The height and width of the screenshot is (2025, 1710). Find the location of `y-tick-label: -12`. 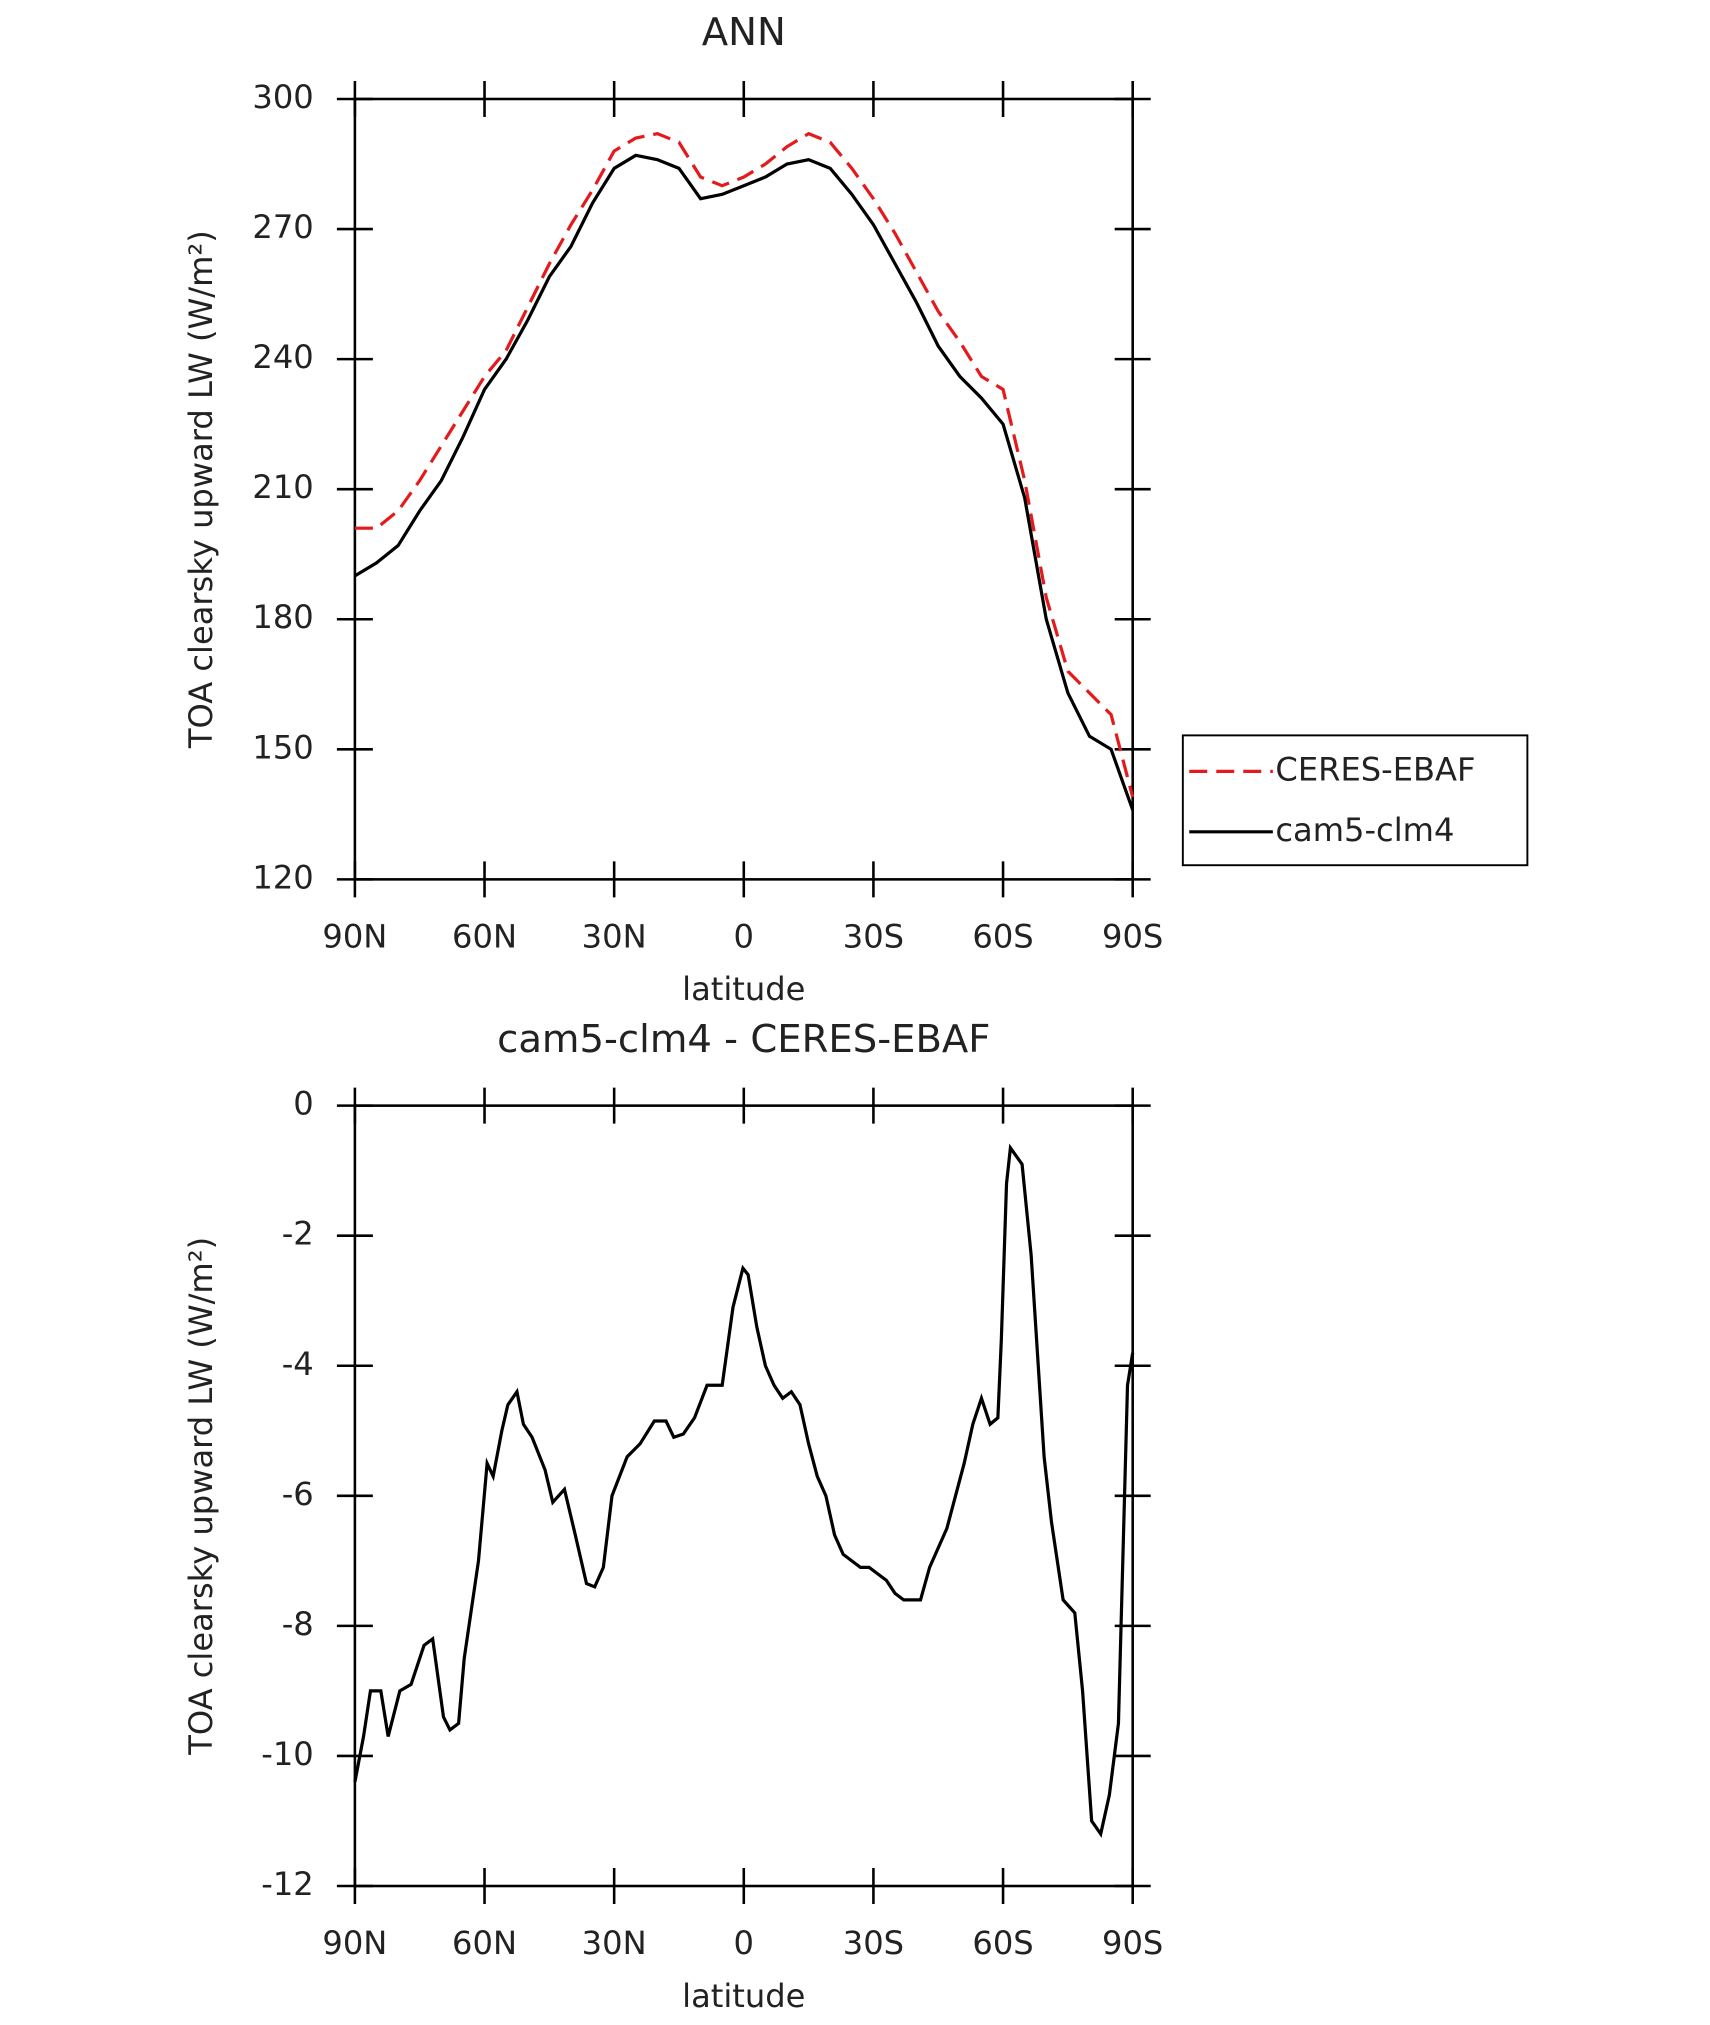

y-tick-label: -12 is located at coordinates (287, 1884).